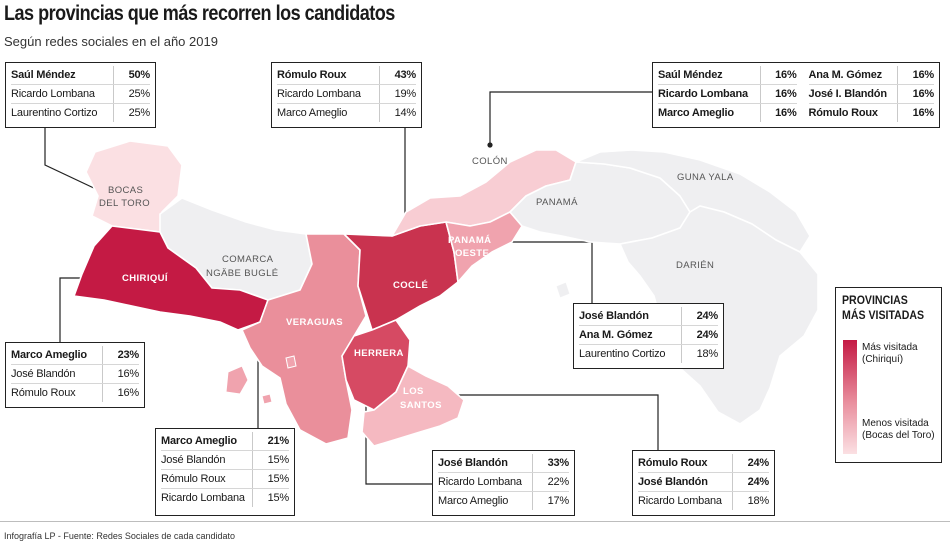  I want to click on label-guna-yala: GUNA YALA, so click(705, 177).